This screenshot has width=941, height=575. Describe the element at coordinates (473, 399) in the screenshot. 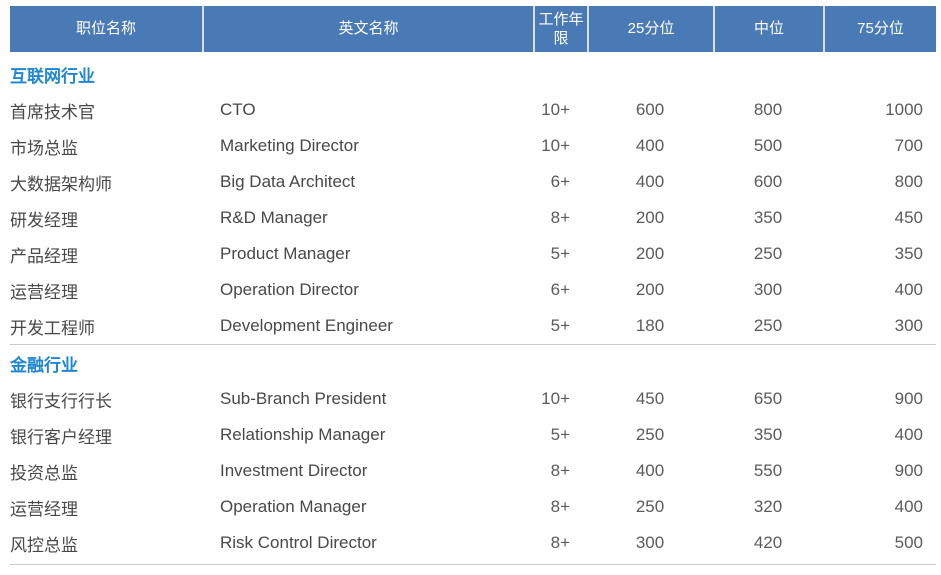

I see `table-row: 银行支行行长 Sub-Branch President 10+ 450 650 900` at that location.